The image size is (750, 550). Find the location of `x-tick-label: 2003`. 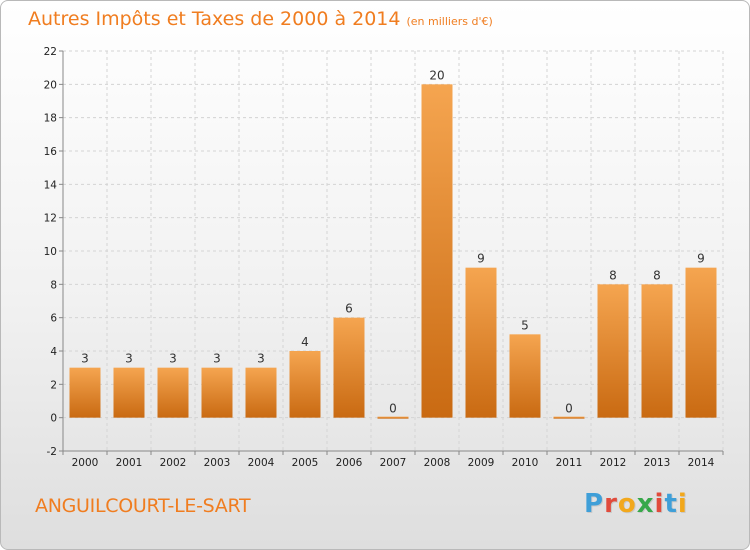

x-tick-label: 2003 is located at coordinates (217, 463).